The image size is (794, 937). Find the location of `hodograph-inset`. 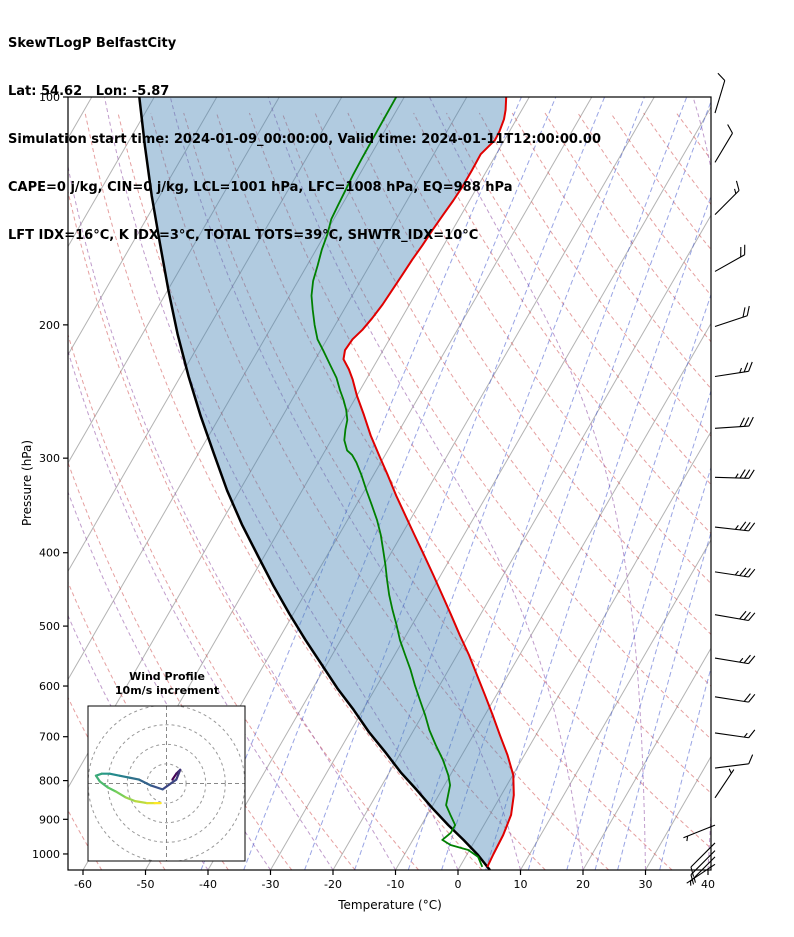

hodograph-inset is located at coordinates (166, 783).